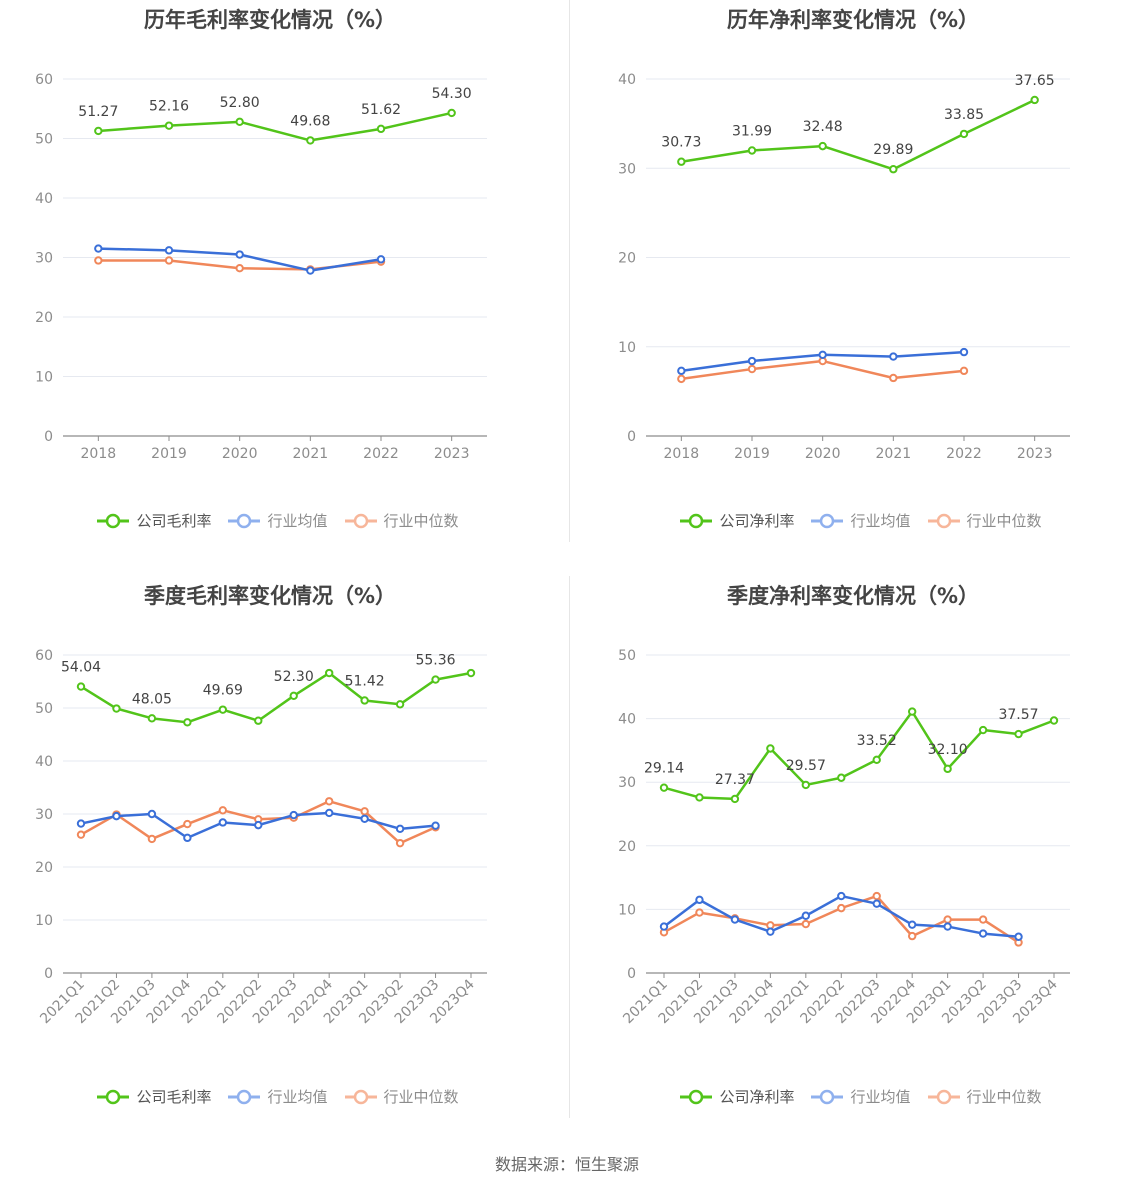 The height and width of the screenshot is (1188, 1134). I want to click on data-label: 29.14, so click(664, 769).